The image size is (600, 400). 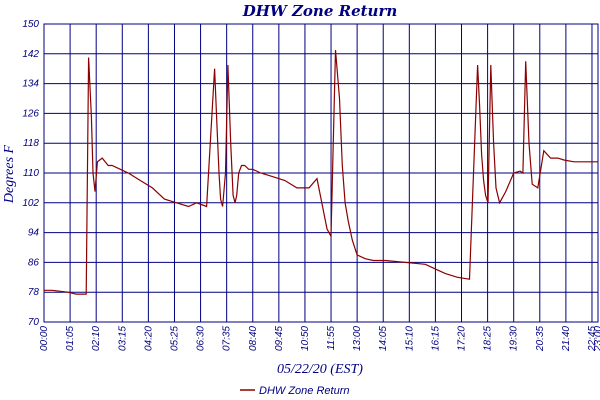 What do you see at coordinates (30, 54) in the screenshot?
I see `y-tick-label: 142` at bounding box center [30, 54].